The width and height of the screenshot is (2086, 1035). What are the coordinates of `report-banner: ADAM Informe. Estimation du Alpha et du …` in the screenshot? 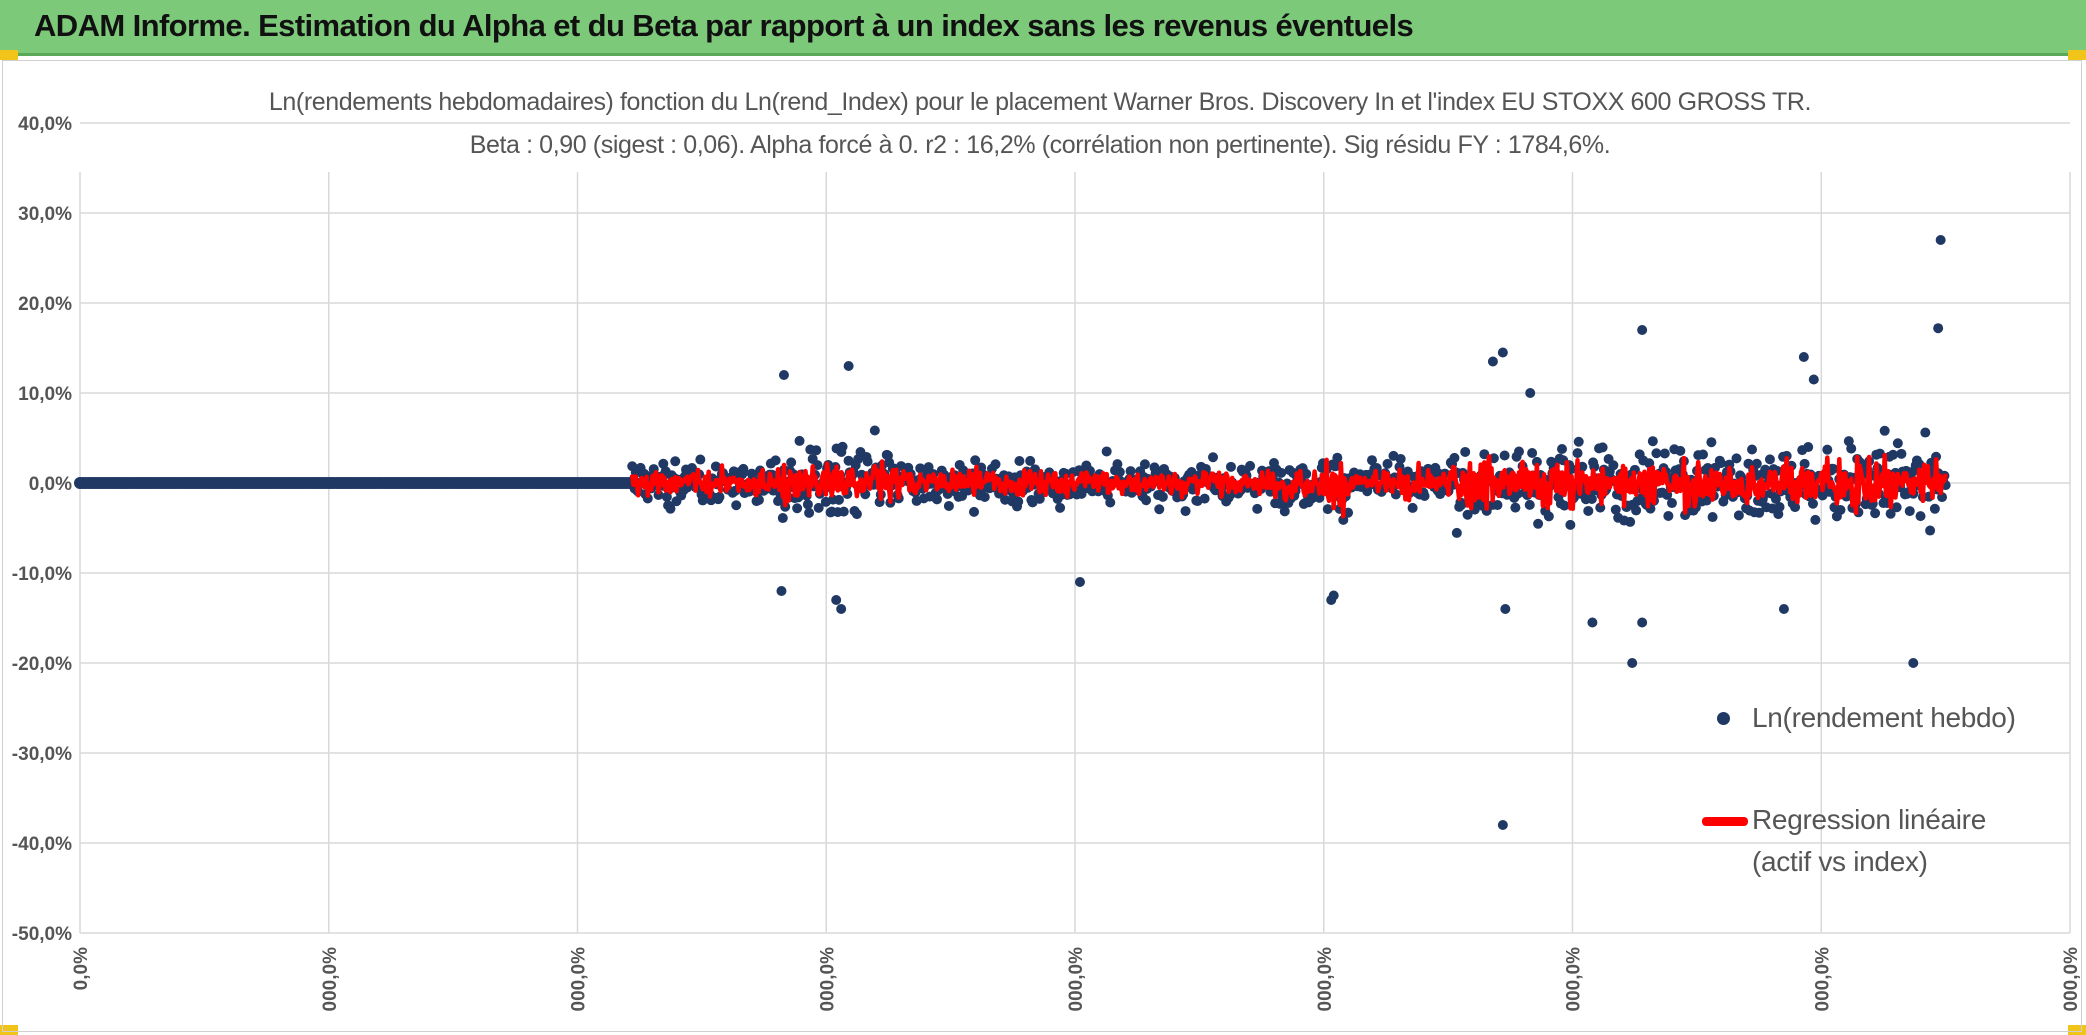 It's located at (1043, 28).